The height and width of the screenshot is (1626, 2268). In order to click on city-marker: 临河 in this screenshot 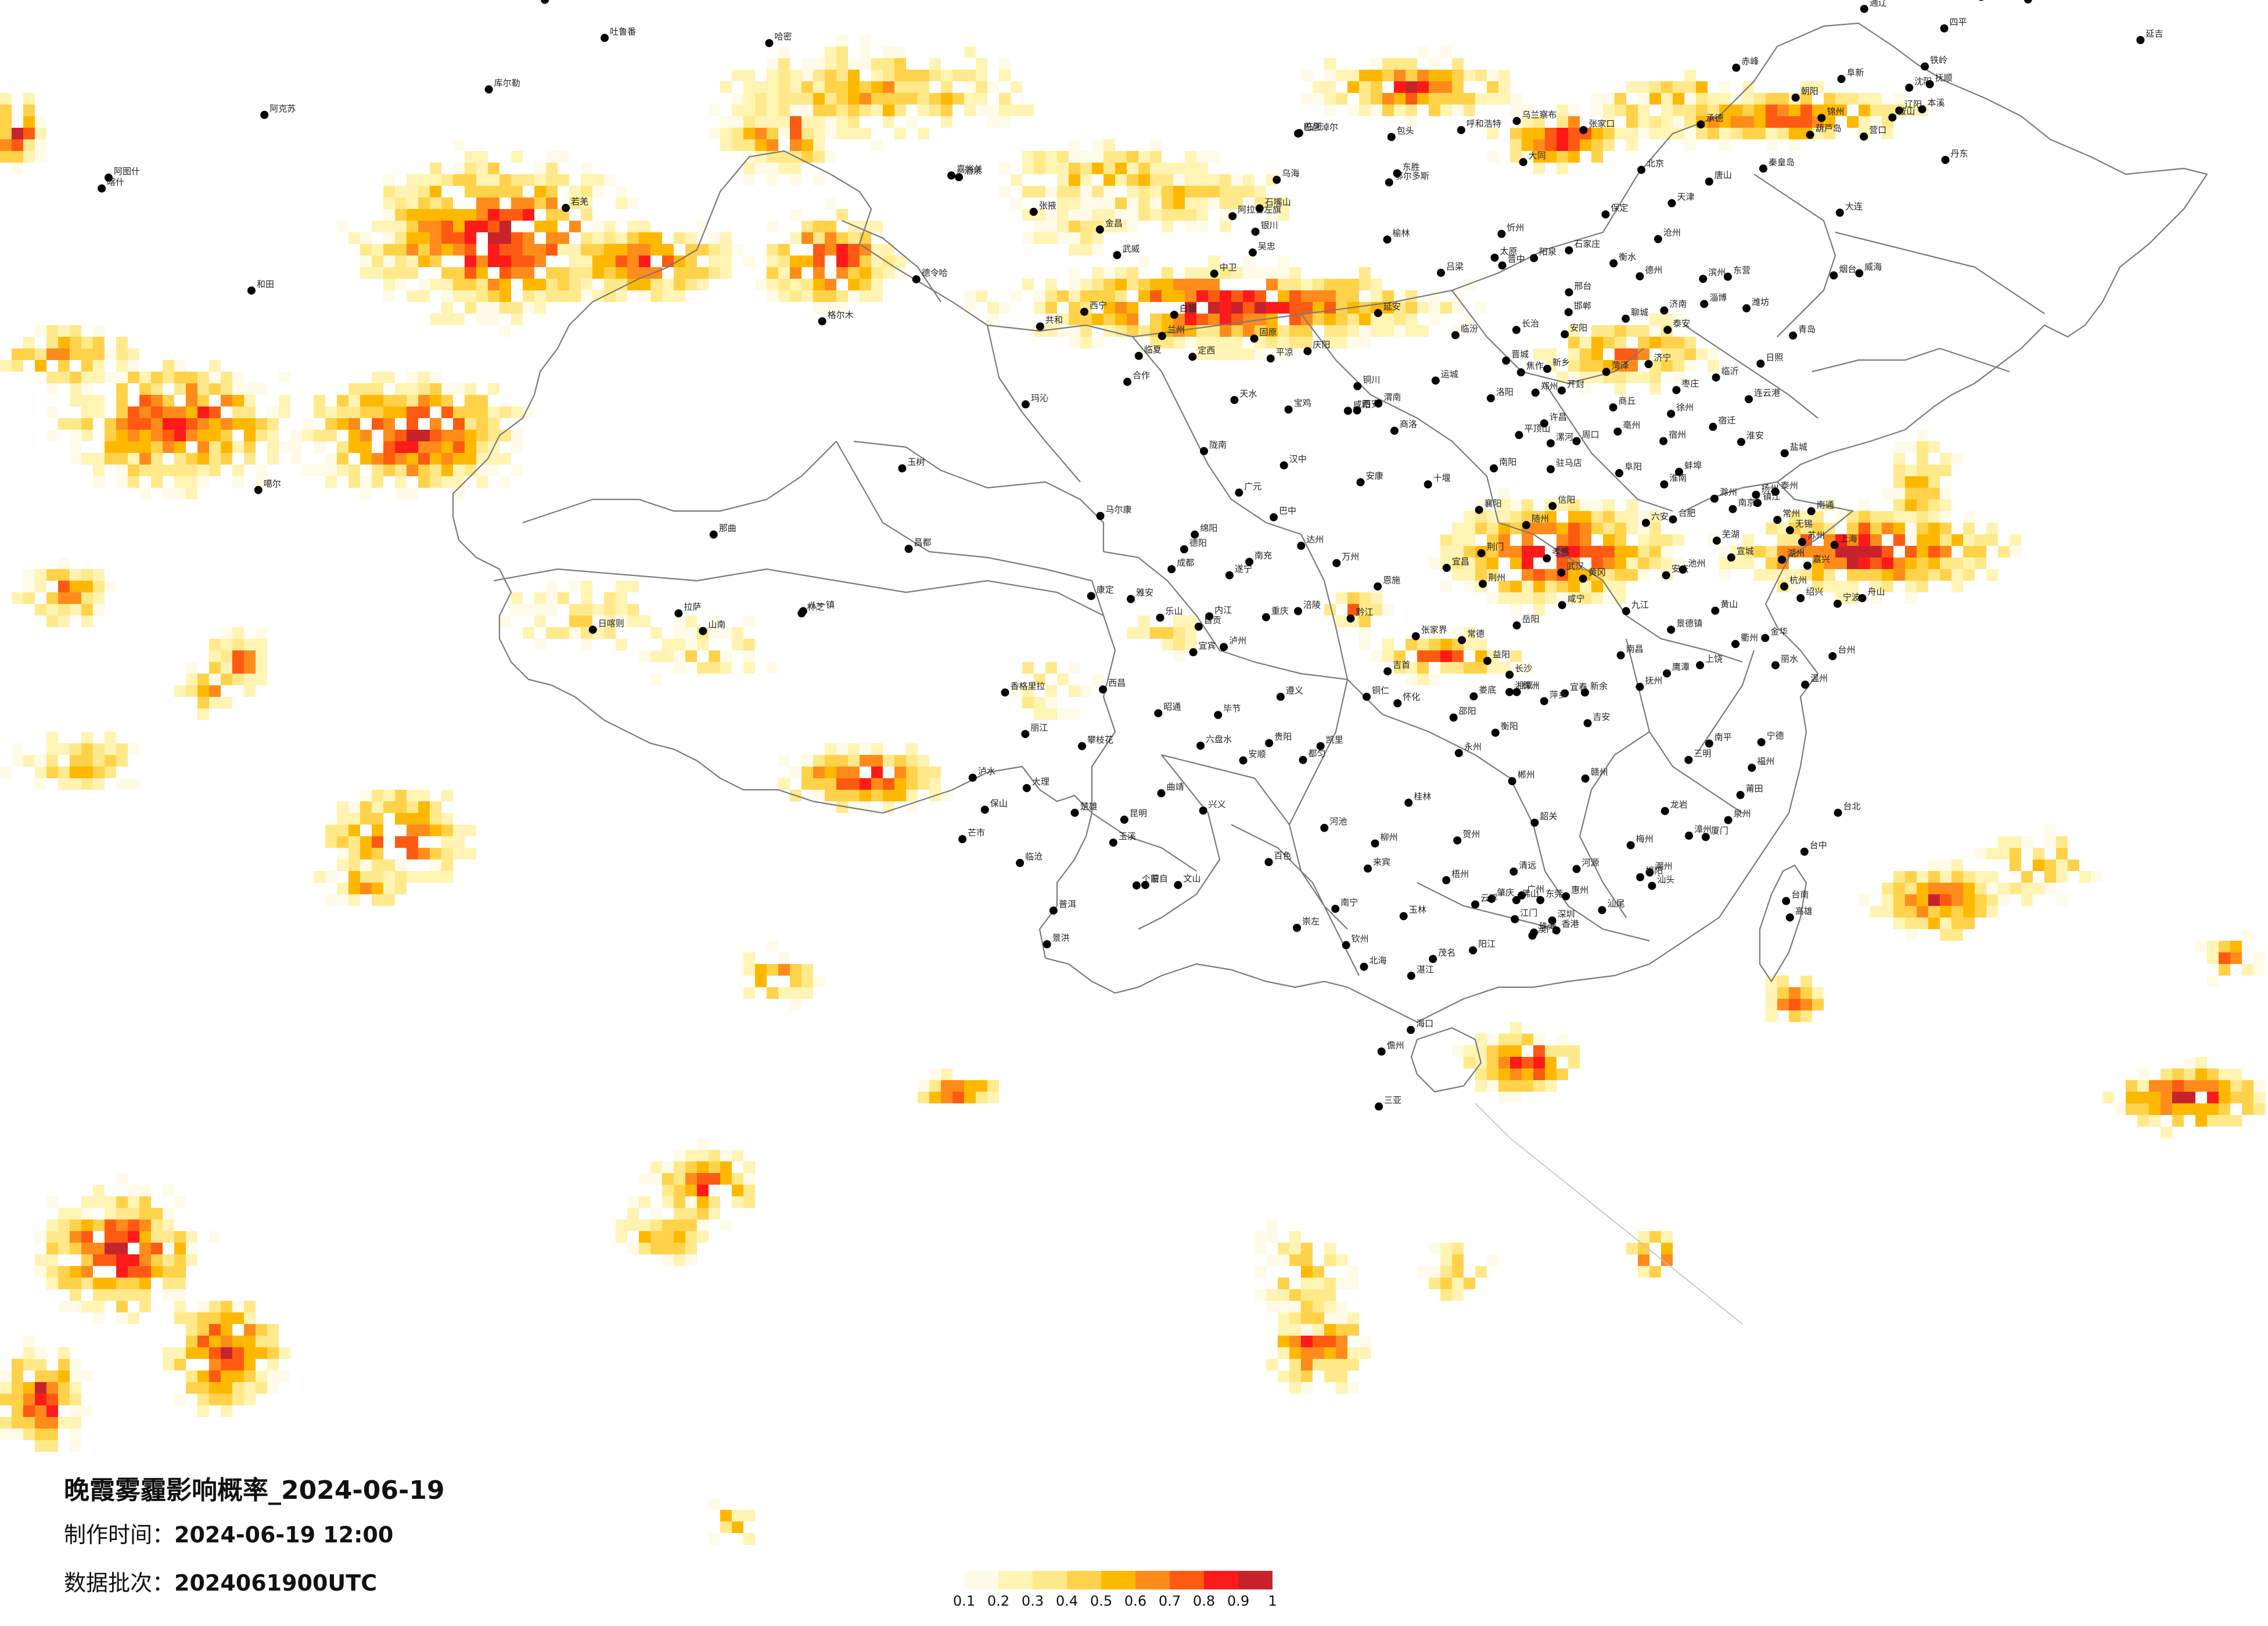, I will do `click(1308, 129)`.